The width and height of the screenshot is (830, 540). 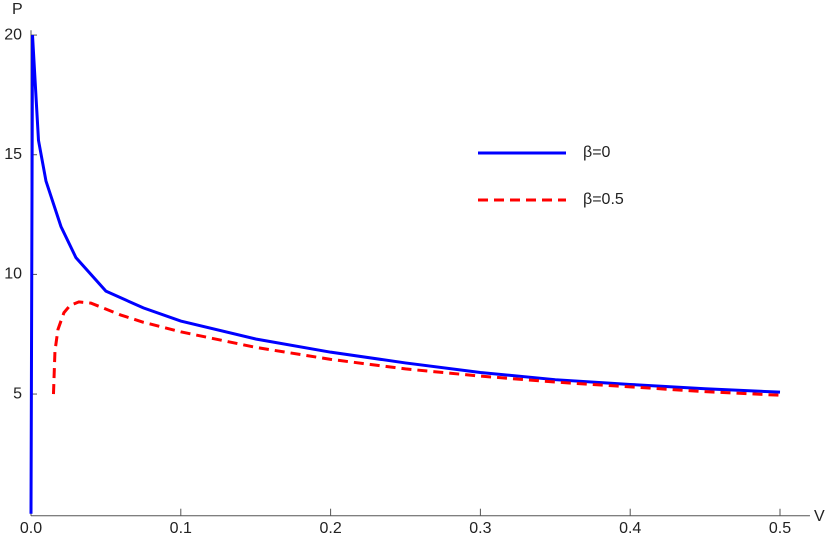 I want to click on y-axis-label: P, so click(x=17, y=9).